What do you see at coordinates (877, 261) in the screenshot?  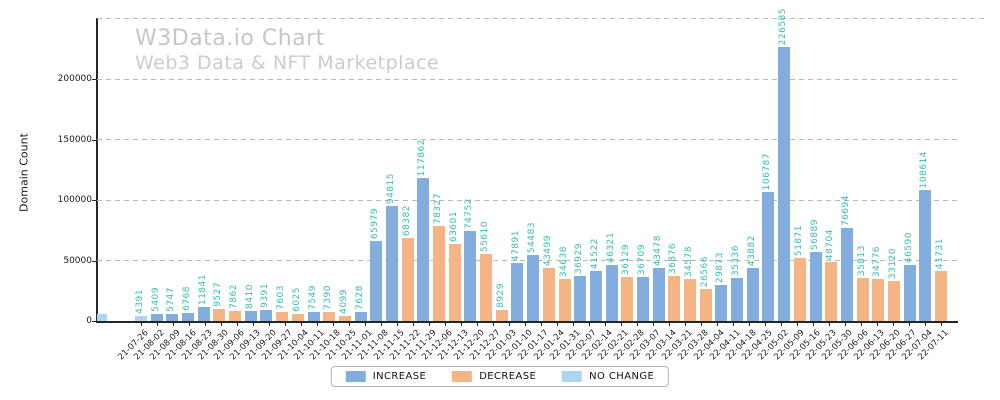 I see `bar-value-label: 34776` at bounding box center [877, 261].